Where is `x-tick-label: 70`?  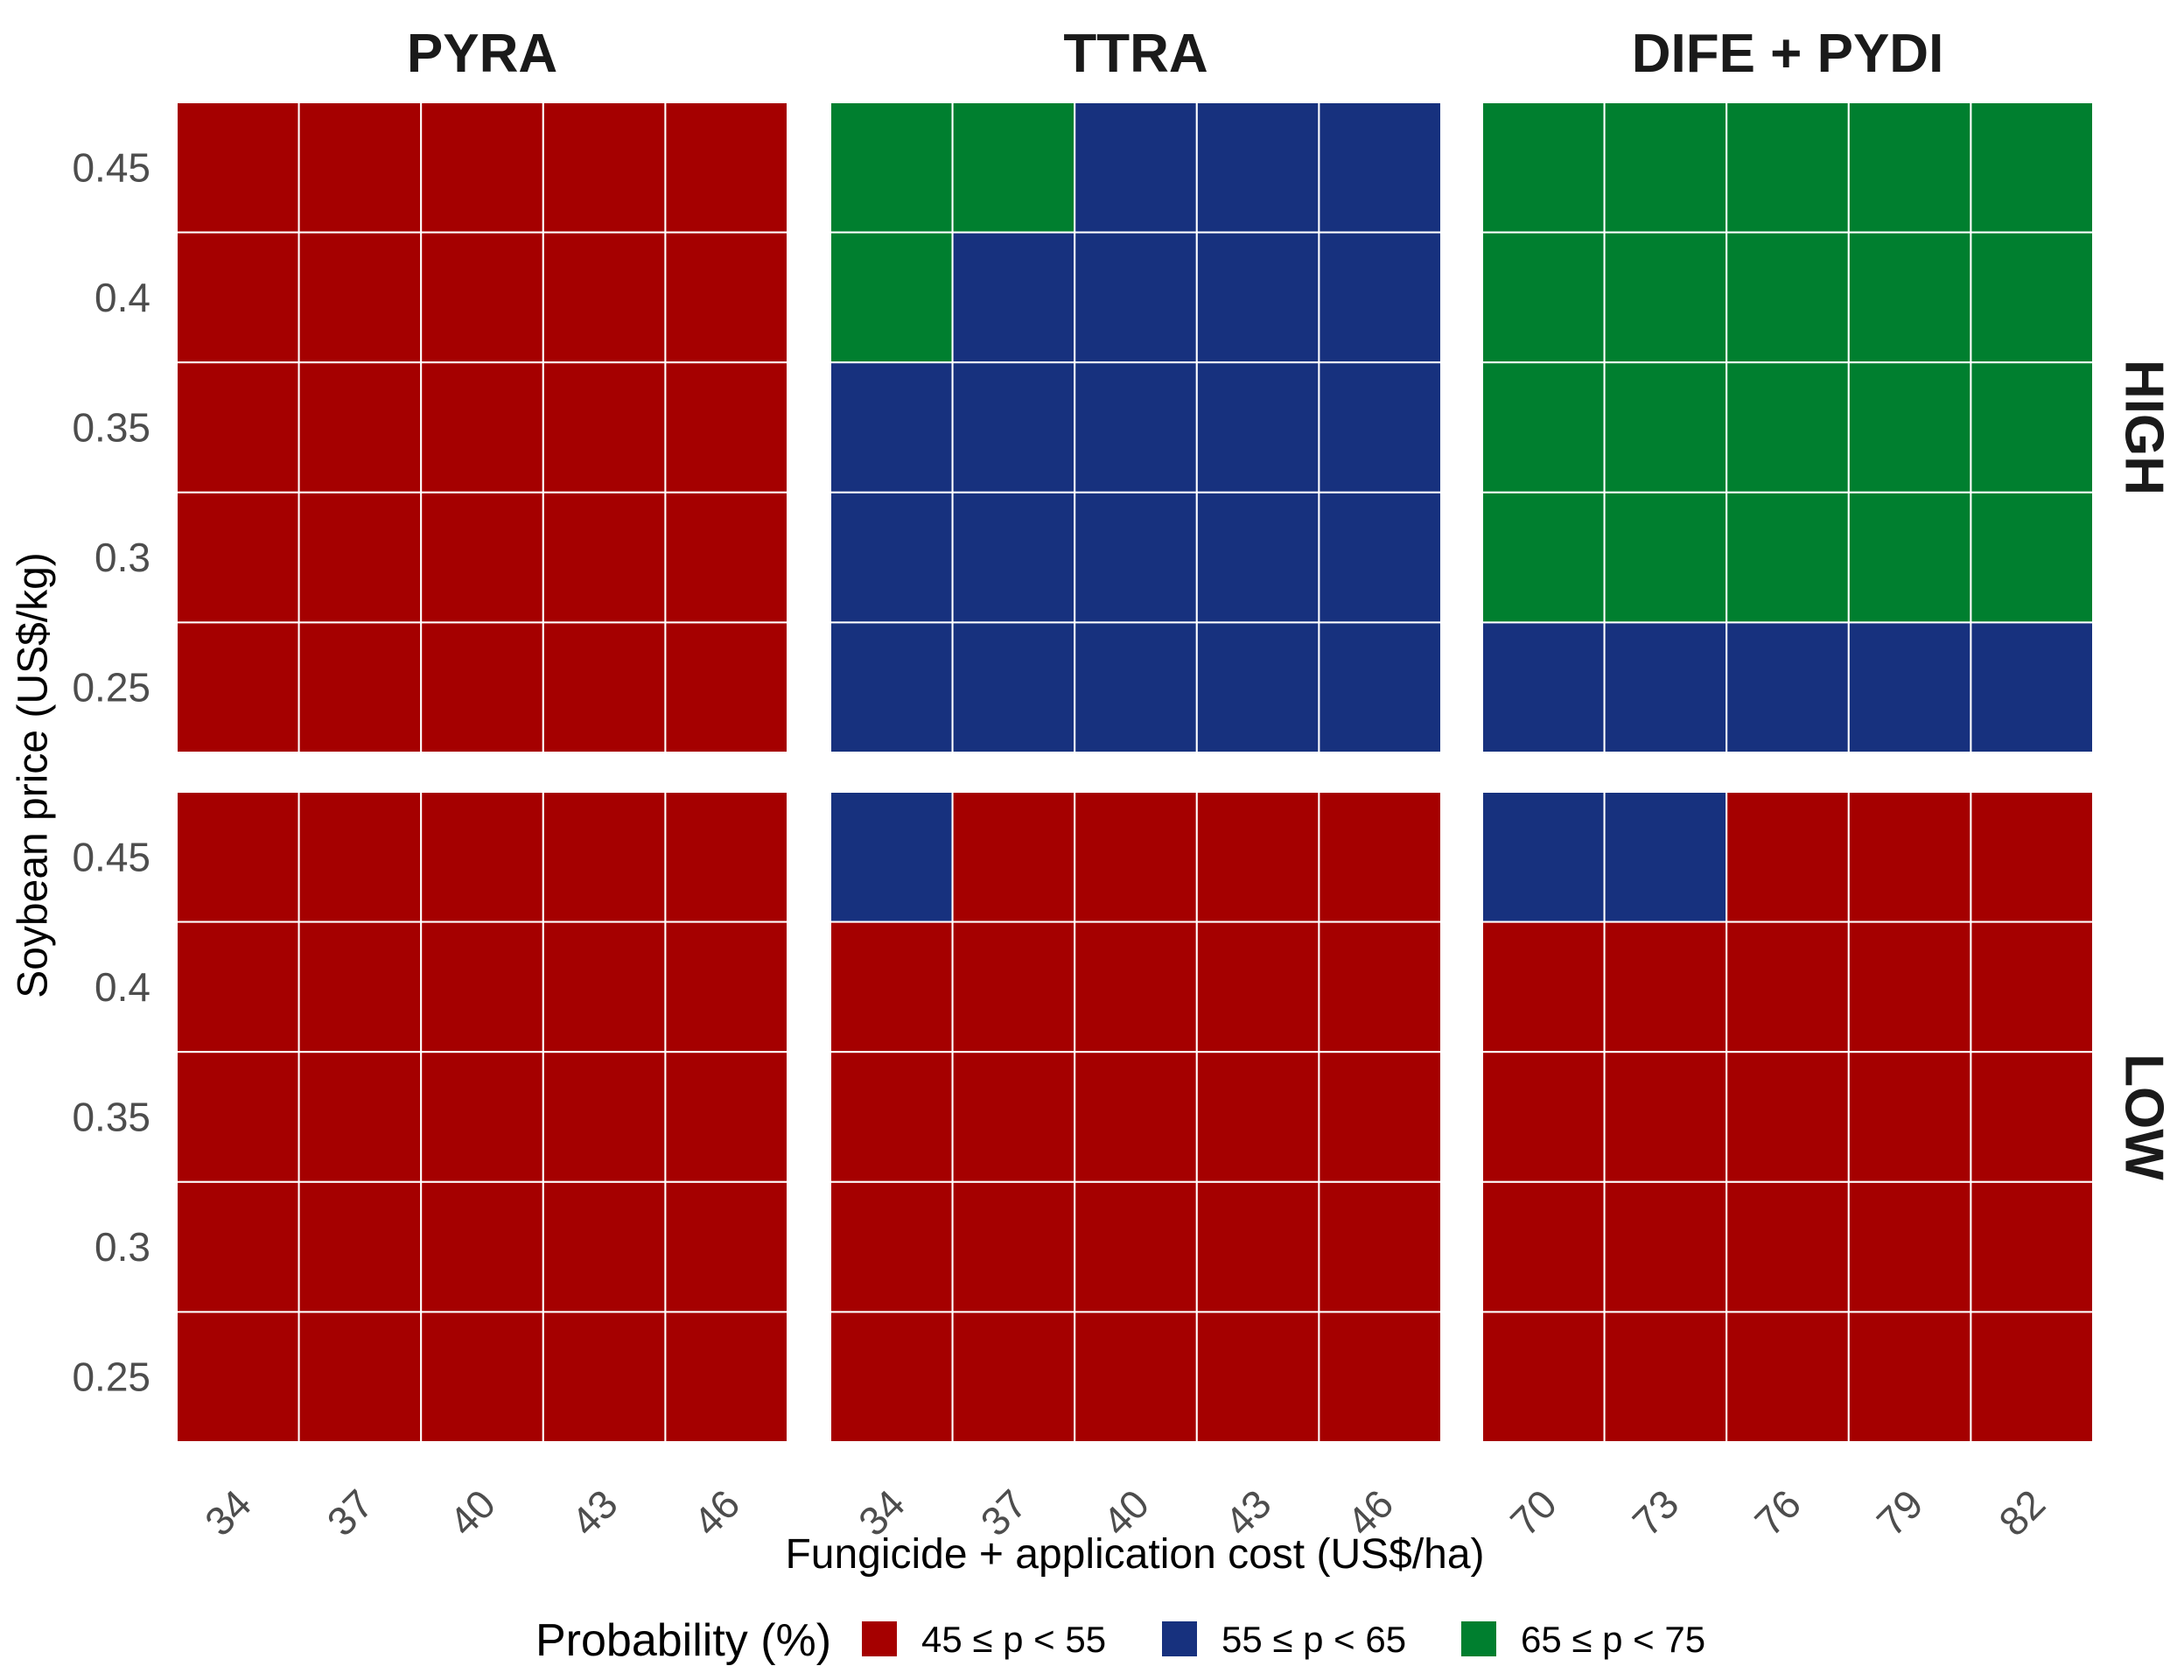 x-tick-label: 70 is located at coordinates (1533, 1512).